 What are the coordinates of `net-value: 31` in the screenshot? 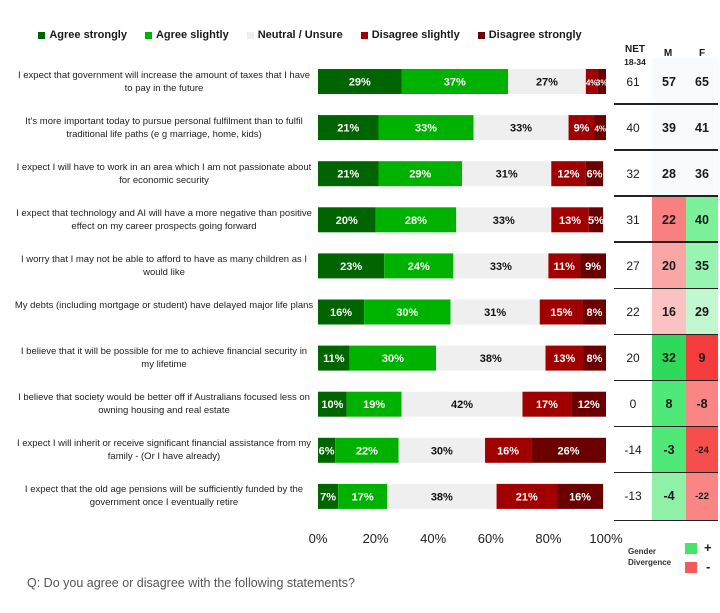 It's located at (633, 219).